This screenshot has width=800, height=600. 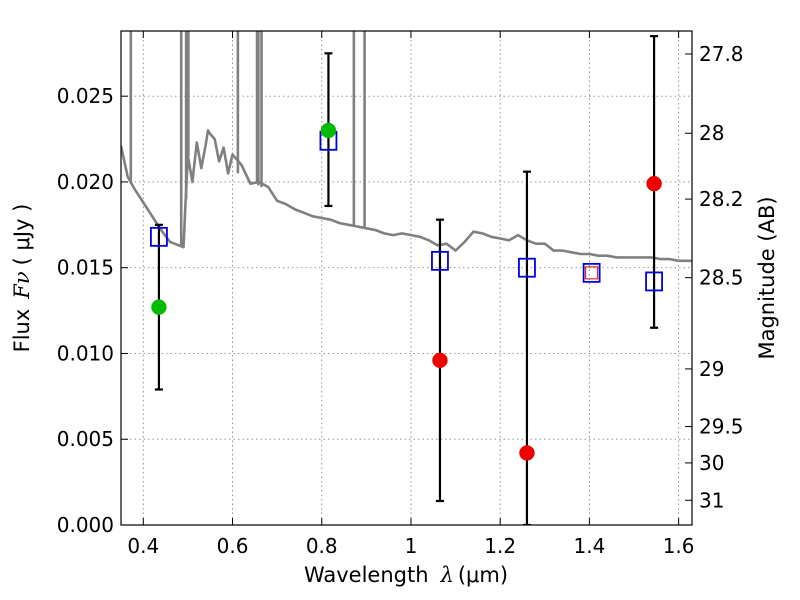 I want to click on upper-limit-marker, so click(x=592, y=273).